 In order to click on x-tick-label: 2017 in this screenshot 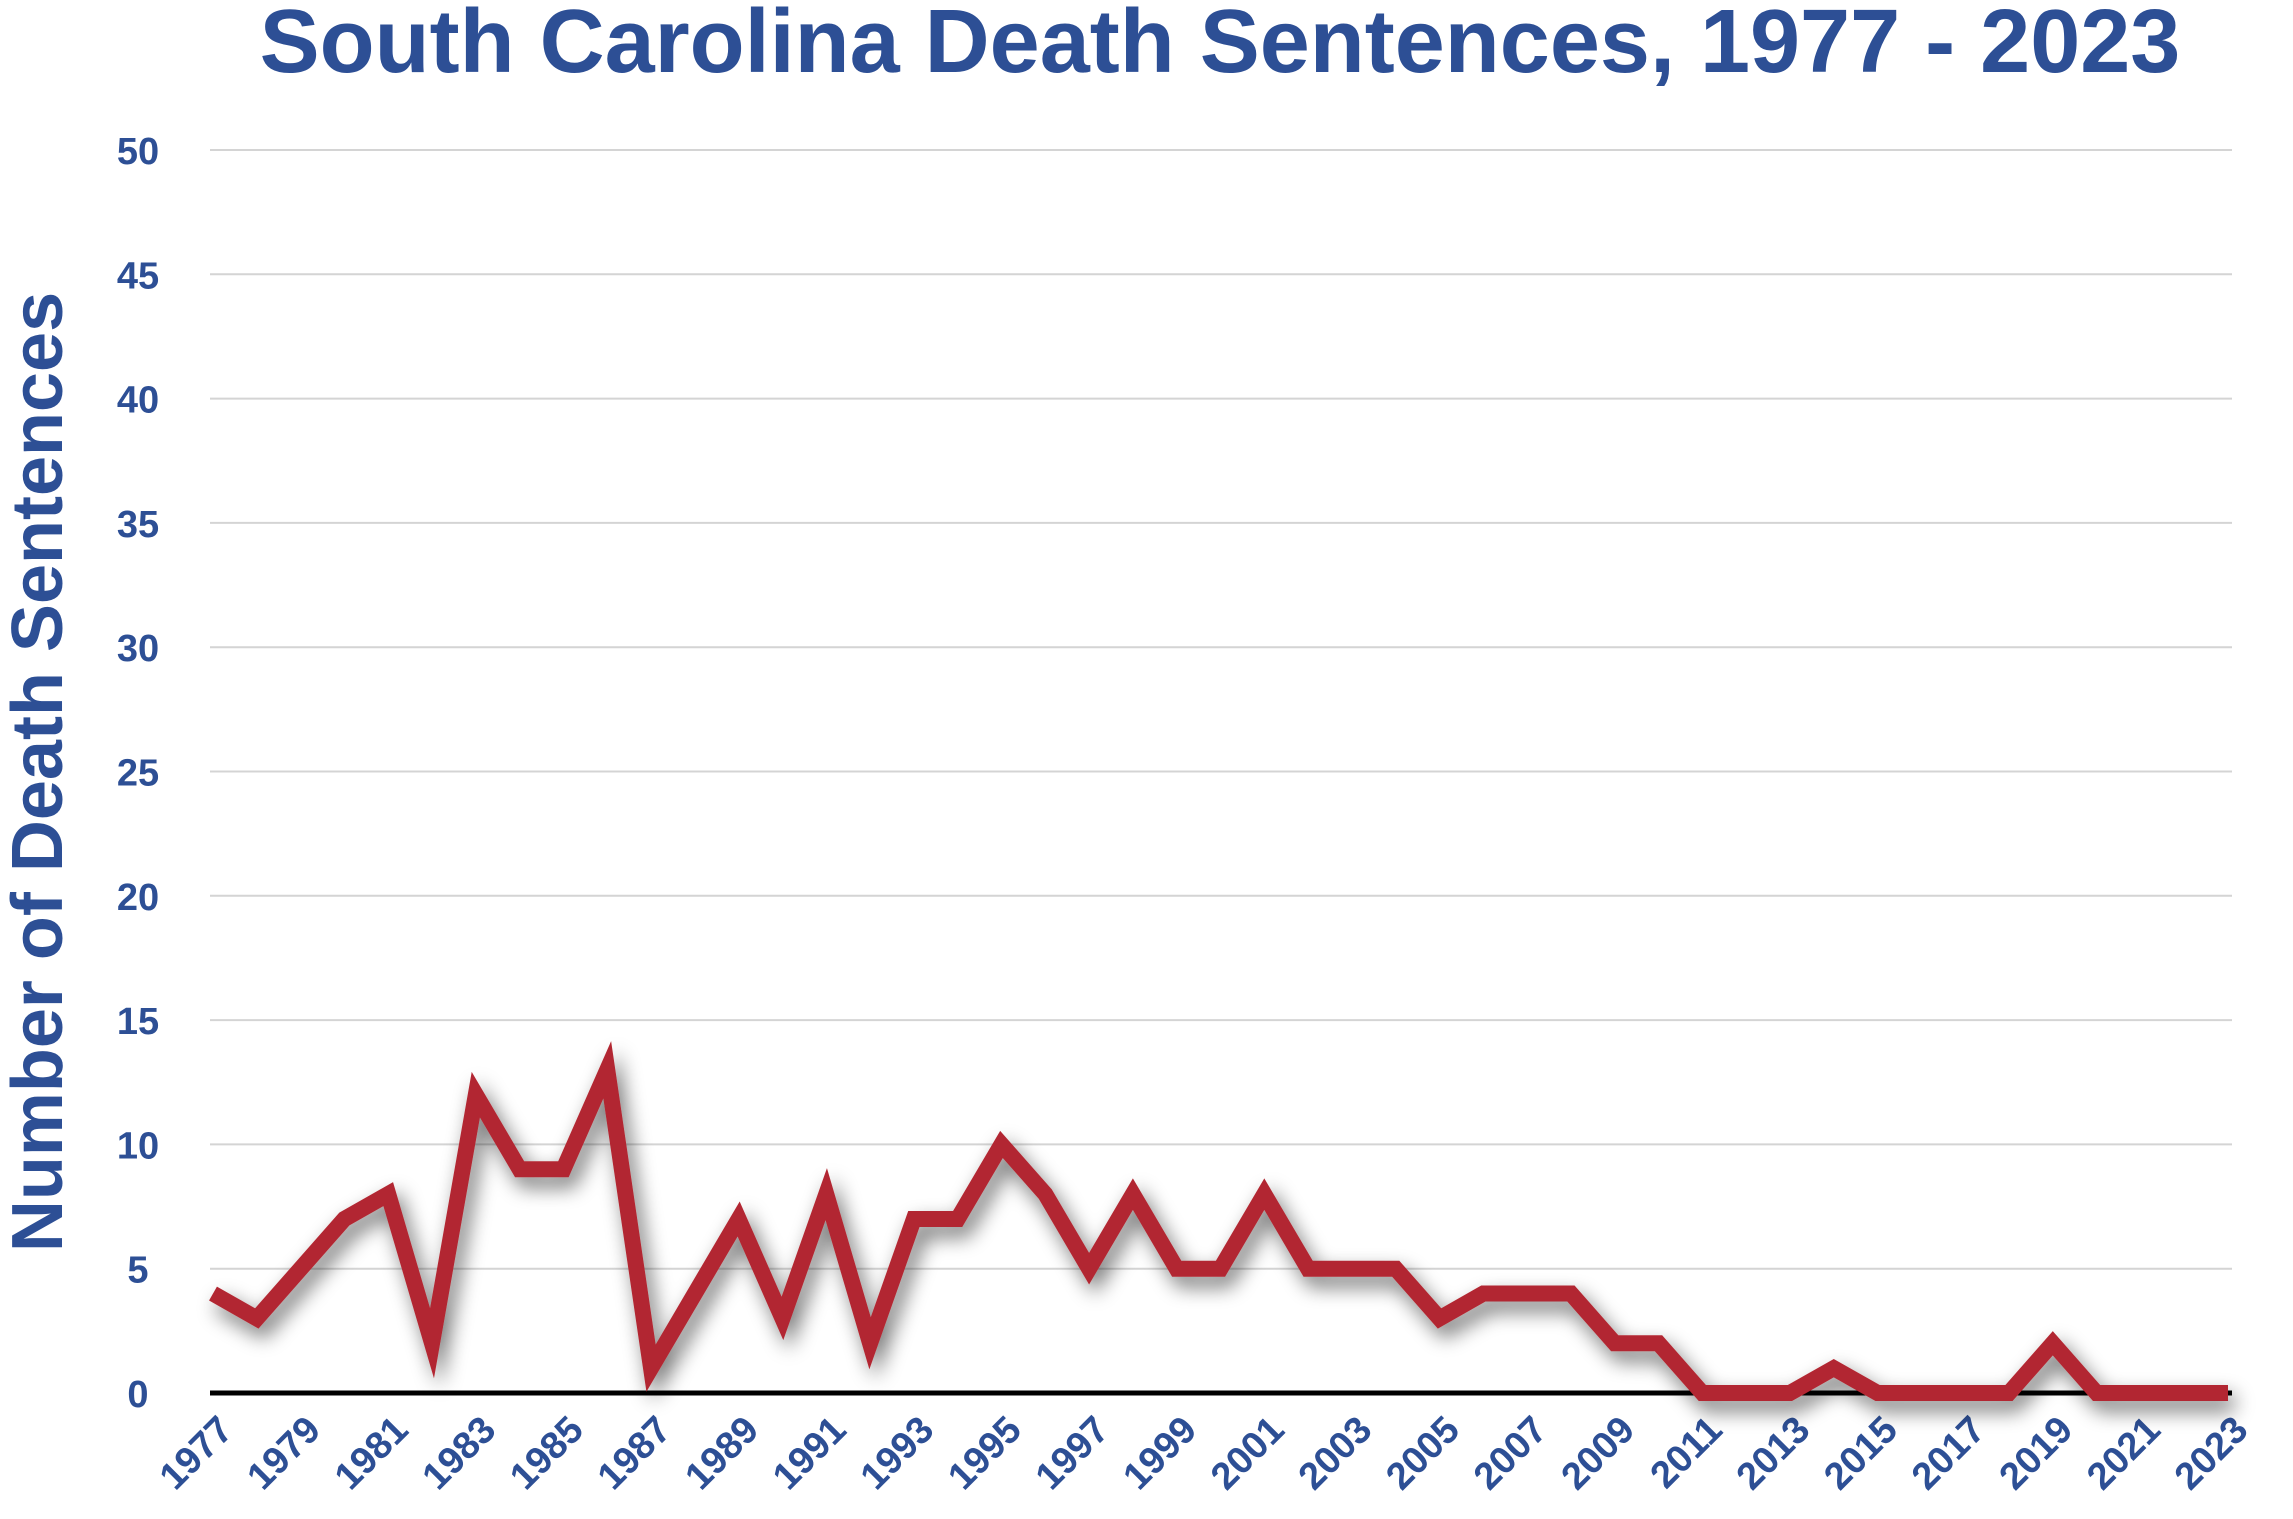, I will do `click(1948, 1453)`.